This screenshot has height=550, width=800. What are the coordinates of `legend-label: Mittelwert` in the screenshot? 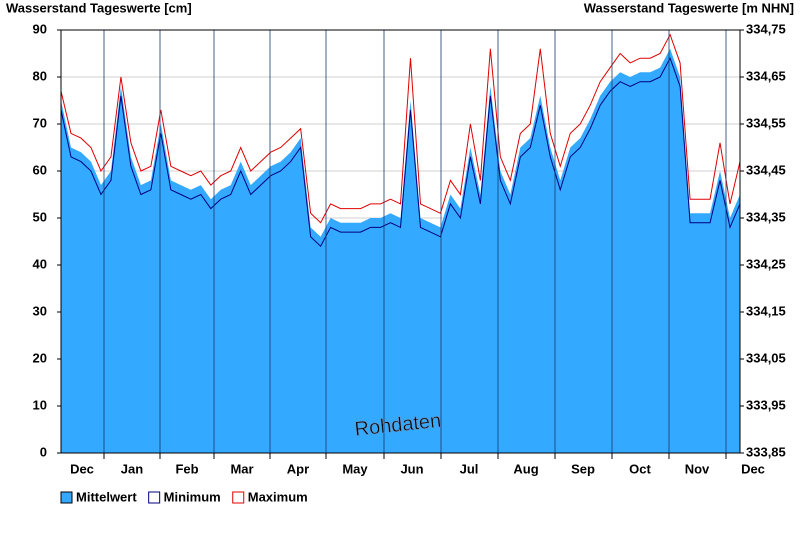 It's located at (106, 496).